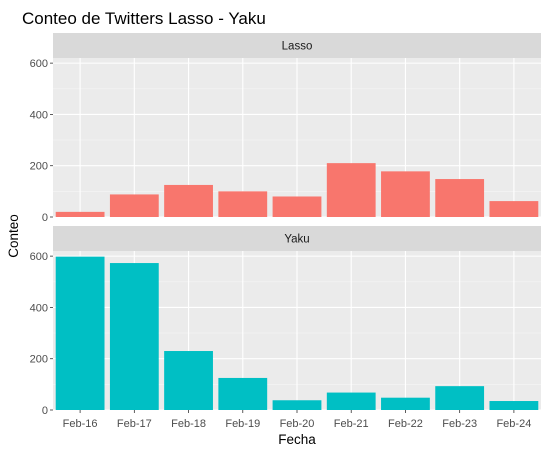 The height and width of the screenshot is (455, 550). I want to click on facet-strip-label: Yaku, so click(296, 240).